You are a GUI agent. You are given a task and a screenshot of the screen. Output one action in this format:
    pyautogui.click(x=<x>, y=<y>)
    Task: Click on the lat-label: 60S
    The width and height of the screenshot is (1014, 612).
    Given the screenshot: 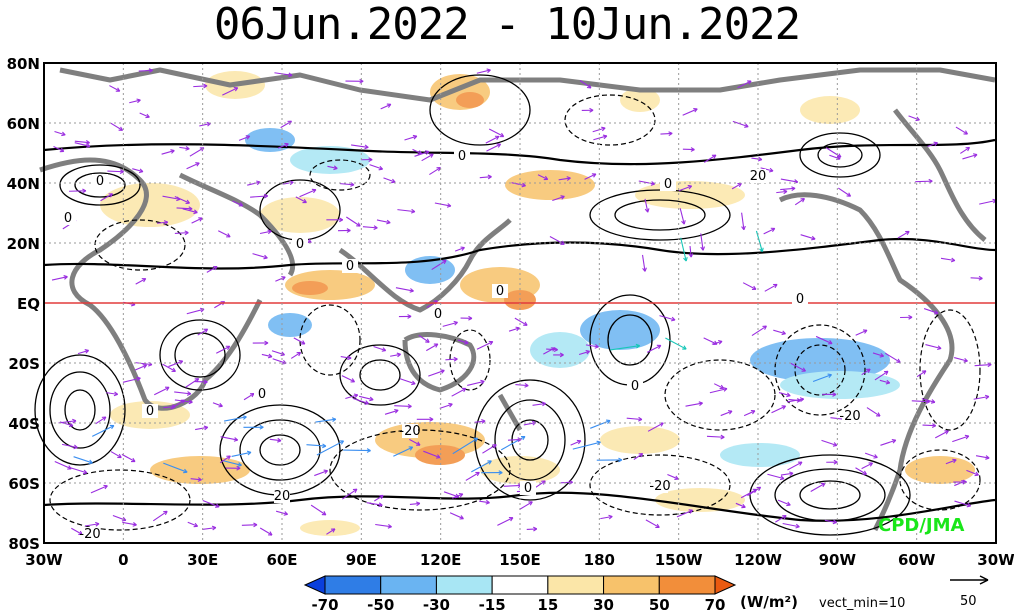 What is the action you would take?
    pyautogui.click(x=24, y=484)
    